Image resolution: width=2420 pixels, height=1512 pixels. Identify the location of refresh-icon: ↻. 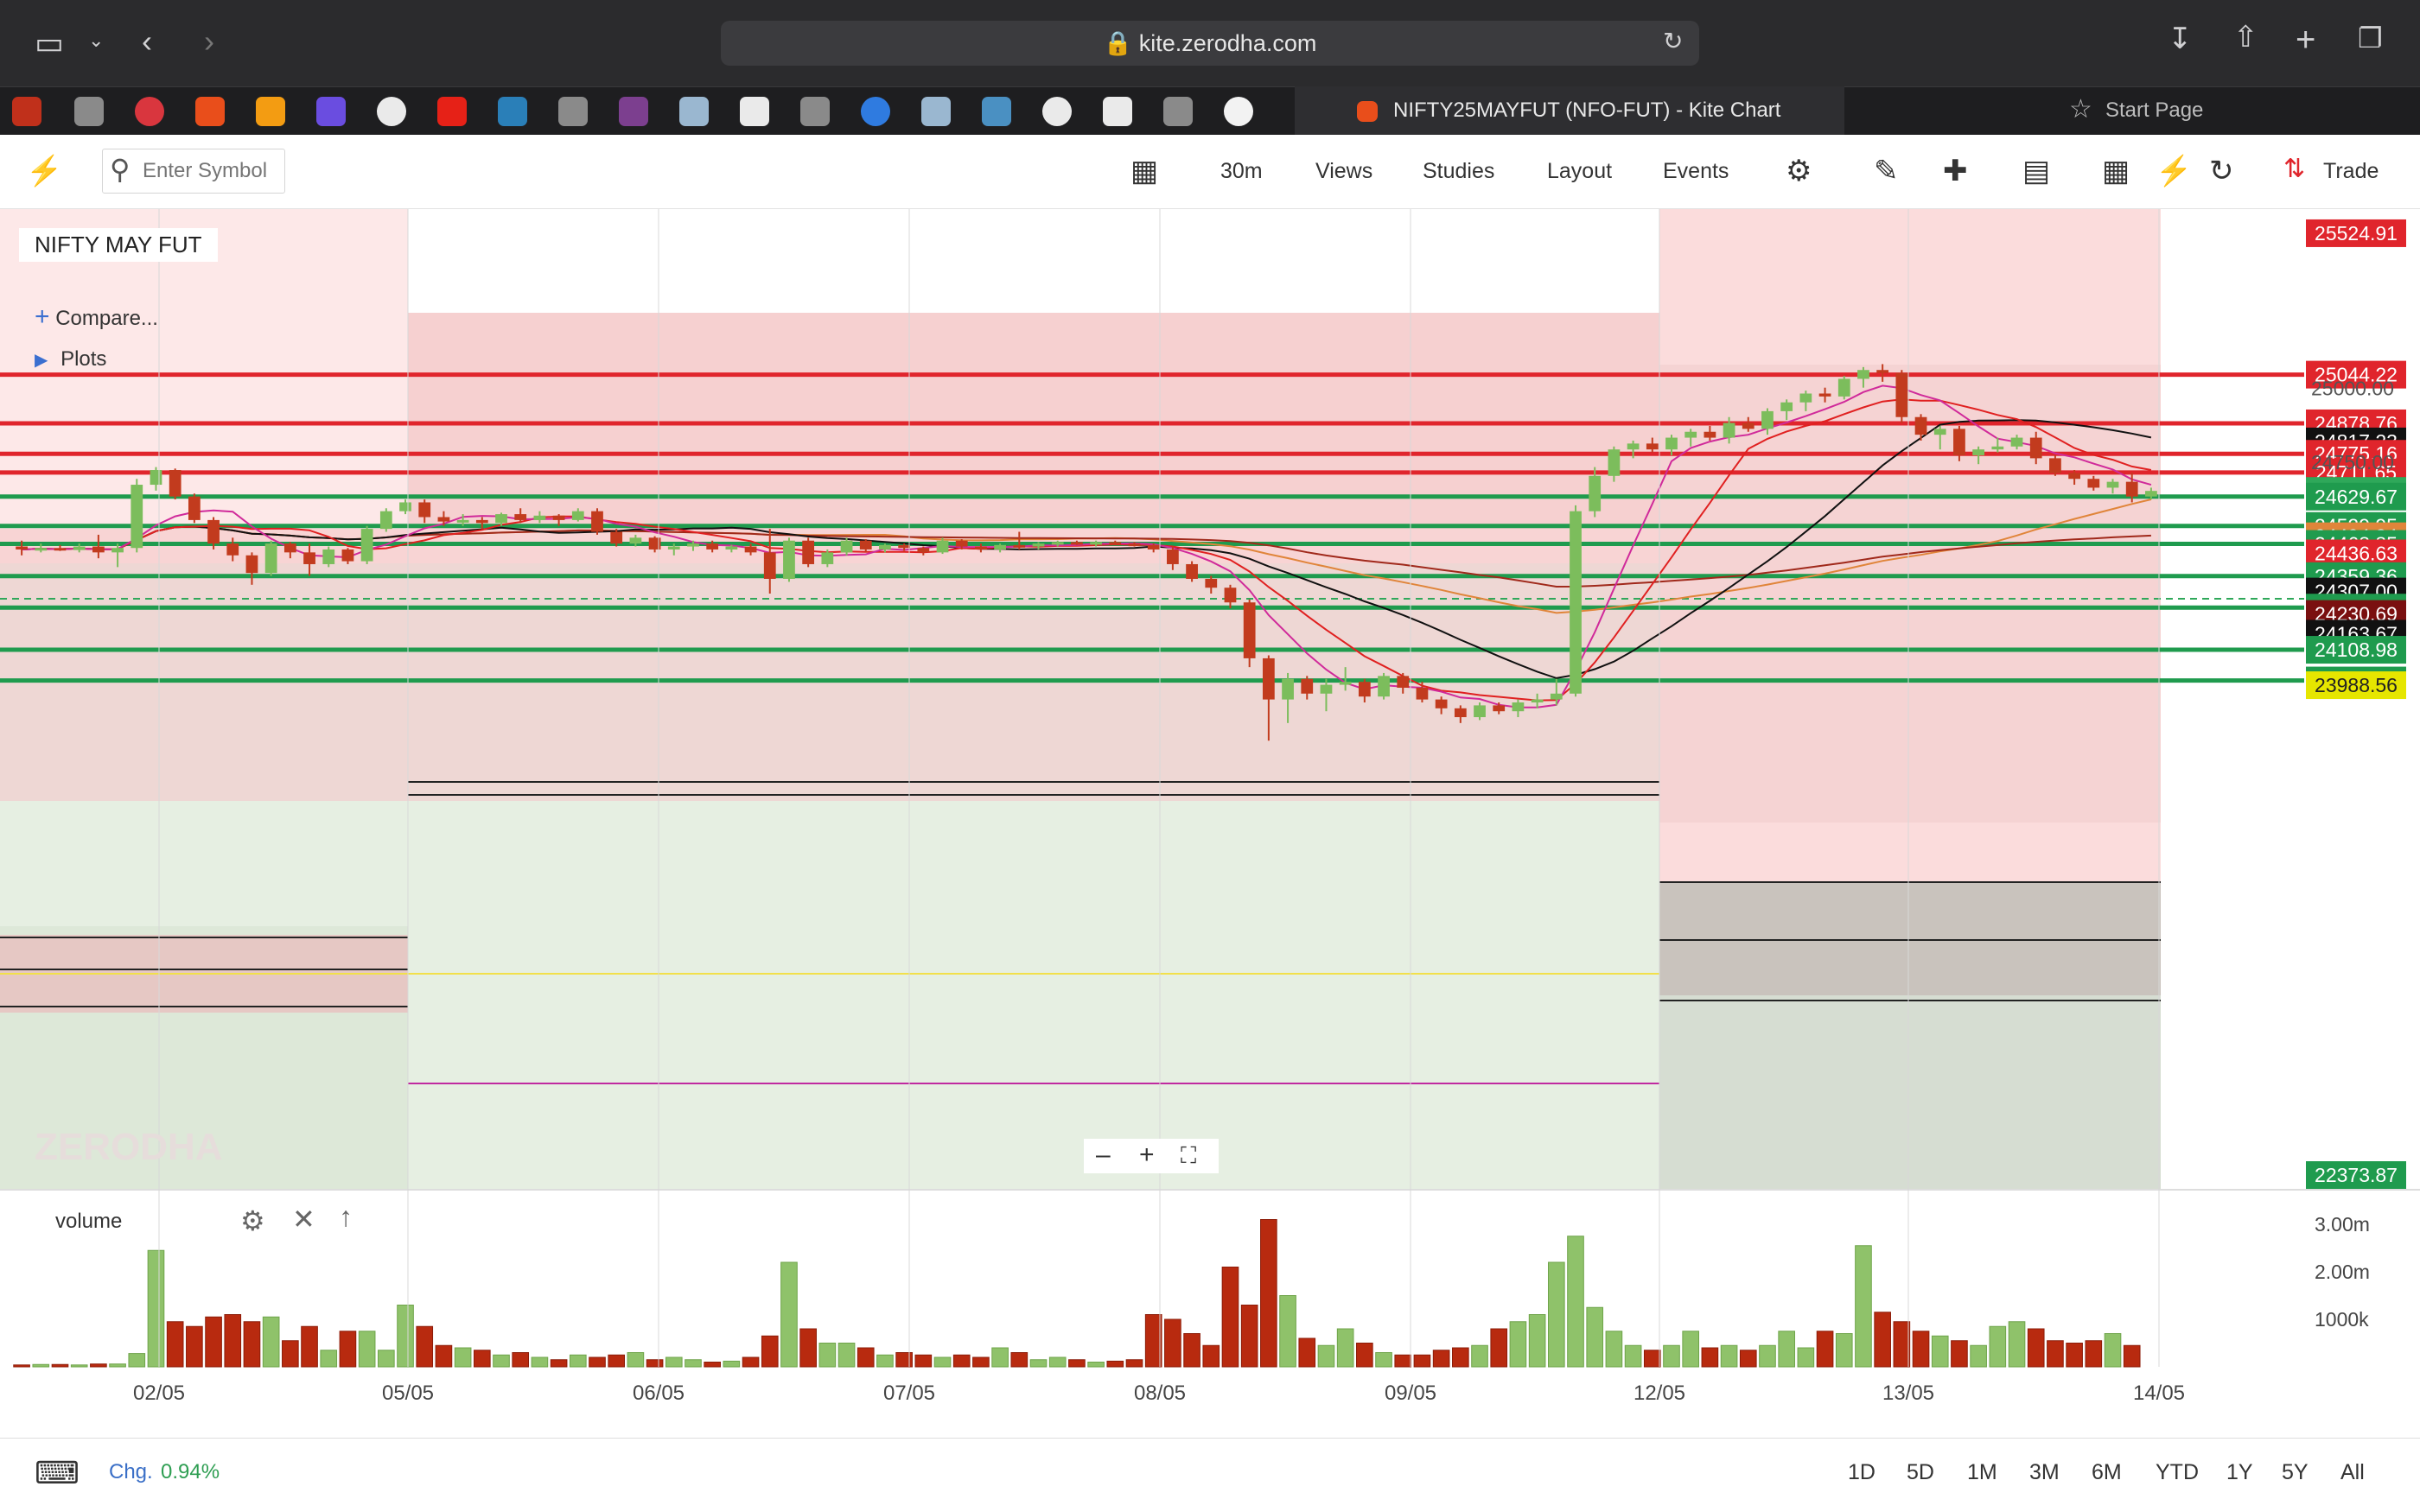
(2221, 171).